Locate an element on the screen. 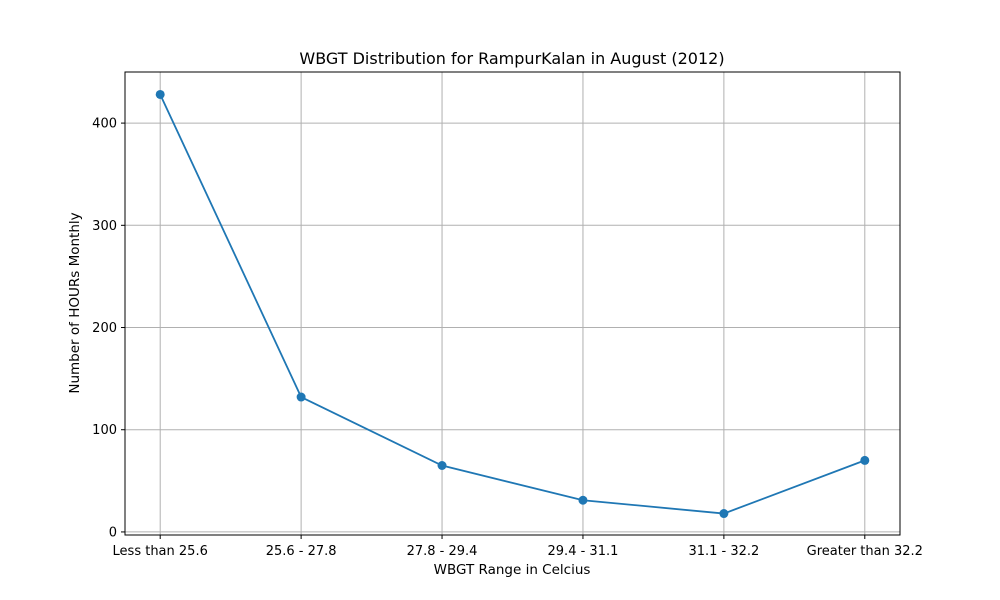 Image resolution: width=1000 pixels, height=600 pixels. x-tick-label: 27.8 - 29.4 is located at coordinates (442, 551).